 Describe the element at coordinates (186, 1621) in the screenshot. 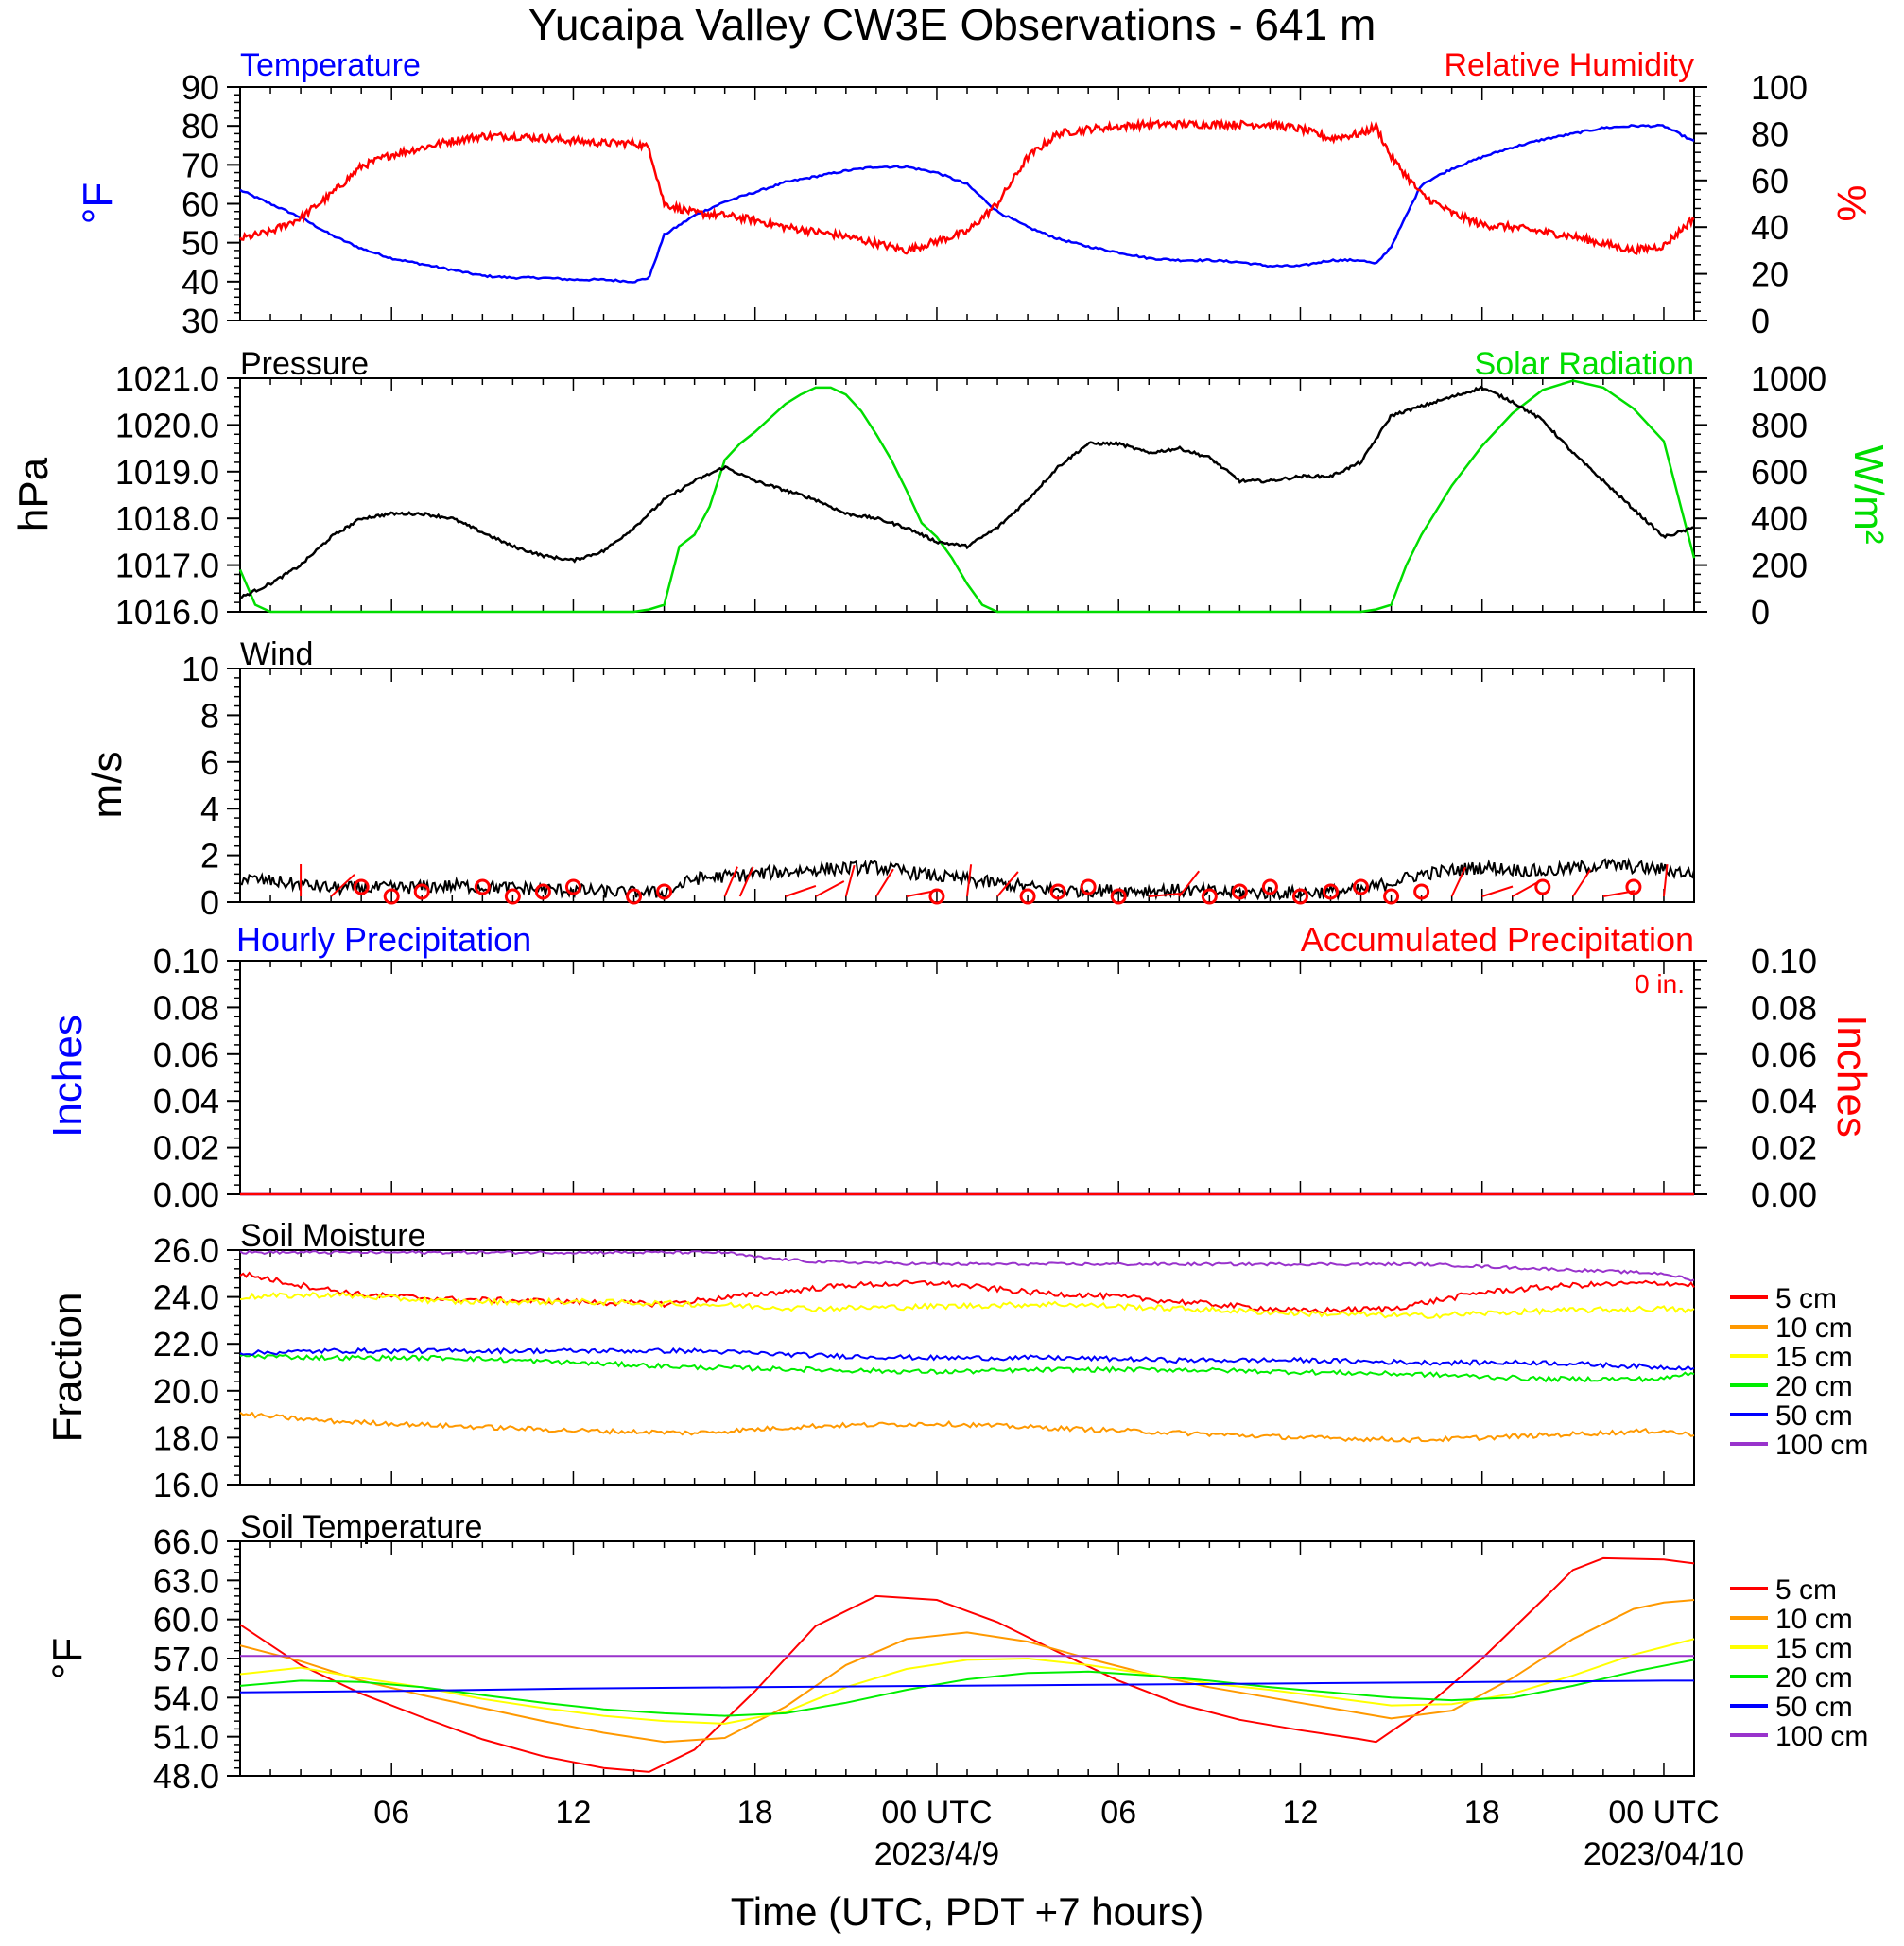

I see `y-tick-label: 60.0` at that location.